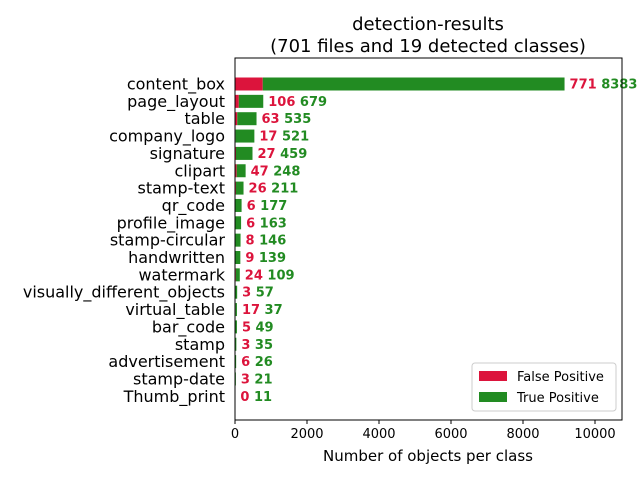 This screenshot has height=480, width=640. Describe the element at coordinates (271, 241) in the screenshot. I see `value-label-true-positive-stamp-circular: 146` at that location.